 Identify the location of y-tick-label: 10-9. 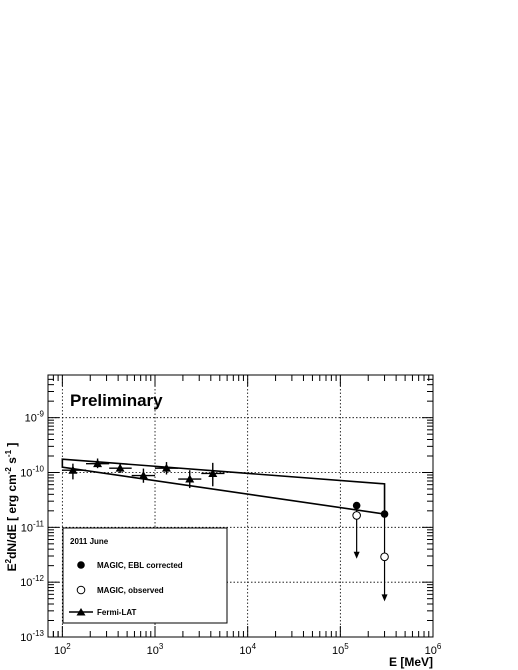
(35, 417).